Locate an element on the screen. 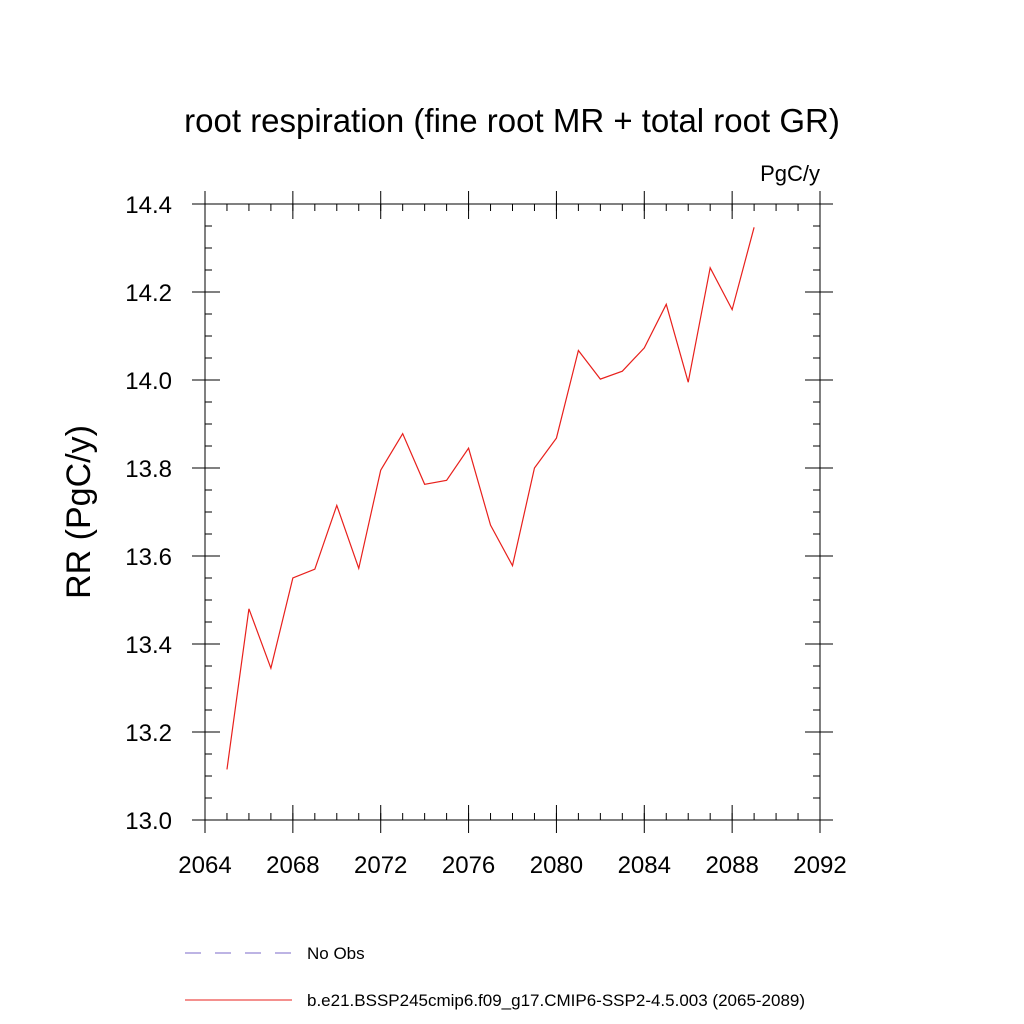 The width and height of the screenshot is (1024, 1024). y-tick-label: 13.4 is located at coordinates (148, 645).